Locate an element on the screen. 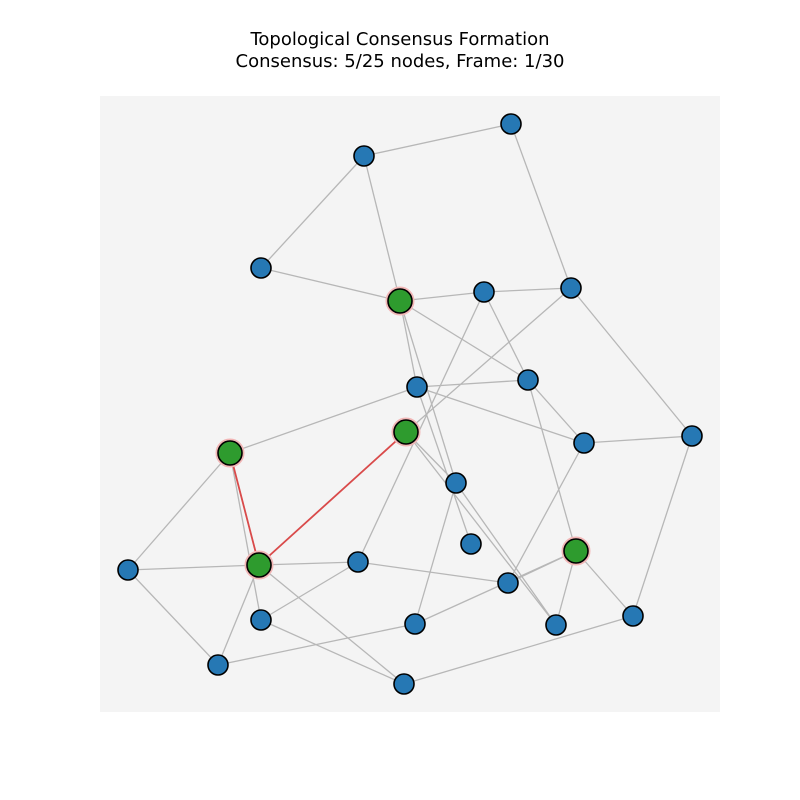 The height and width of the screenshot is (800, 800). chart-subtitle: Consensus: 5/25 nodes, Frame: 1/30 is located at coordinates (400, 61).